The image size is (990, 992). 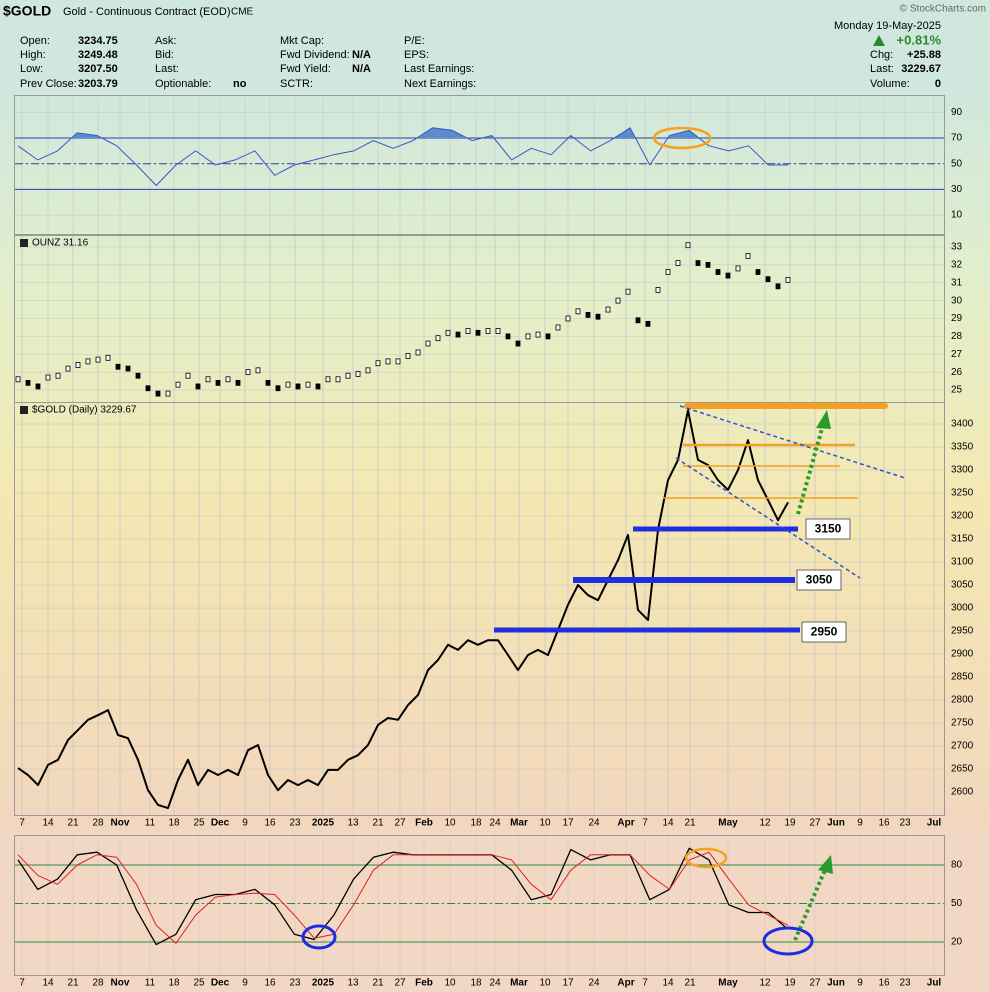 What do you see at coordinates (957, 354) in the screenshot?
I see `y-tick-label: 27` at bounding box center [957, 354].